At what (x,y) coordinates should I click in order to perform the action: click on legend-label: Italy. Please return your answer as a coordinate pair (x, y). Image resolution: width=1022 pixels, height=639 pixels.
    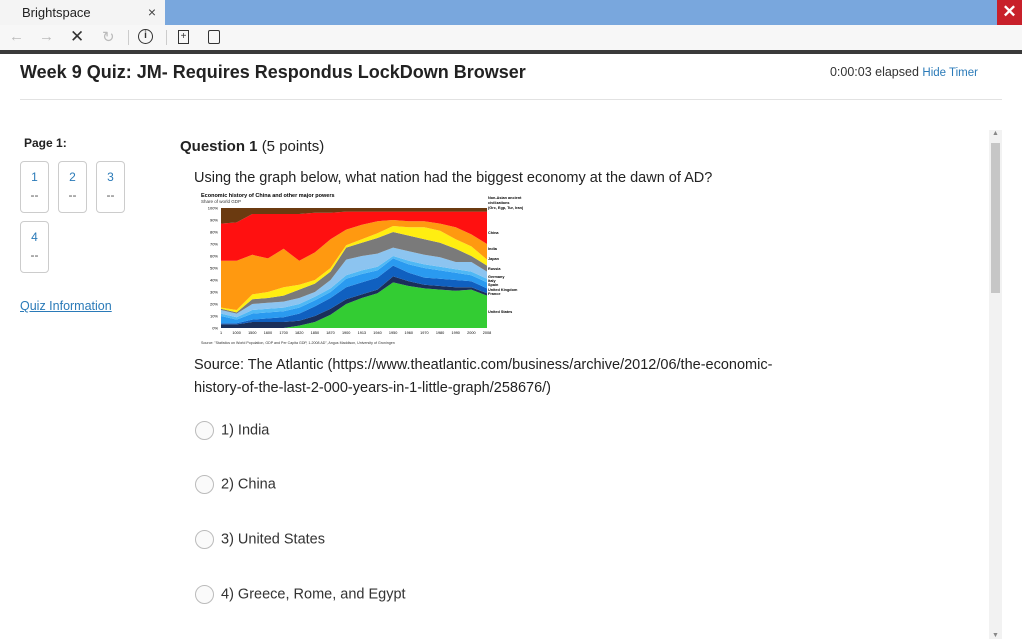
    Looking at the image, I should click on (492, 281).